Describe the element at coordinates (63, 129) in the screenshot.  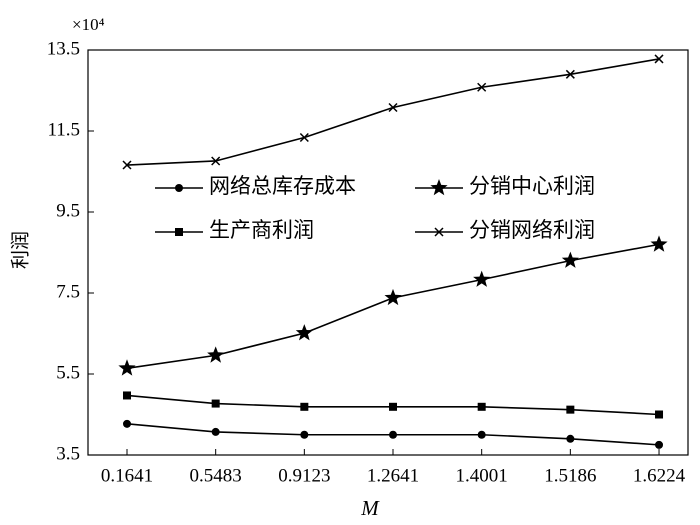
I see `y-tick-label: 11.5` at that location.